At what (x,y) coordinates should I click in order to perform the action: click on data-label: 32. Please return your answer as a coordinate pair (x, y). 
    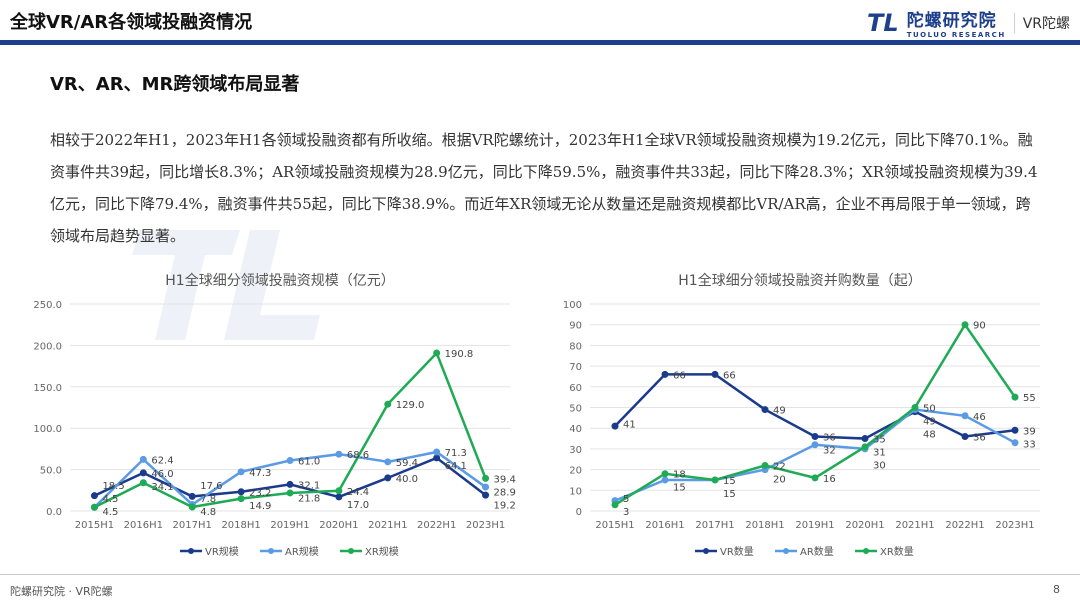
    Looking at the image, I should click on (829, 450).